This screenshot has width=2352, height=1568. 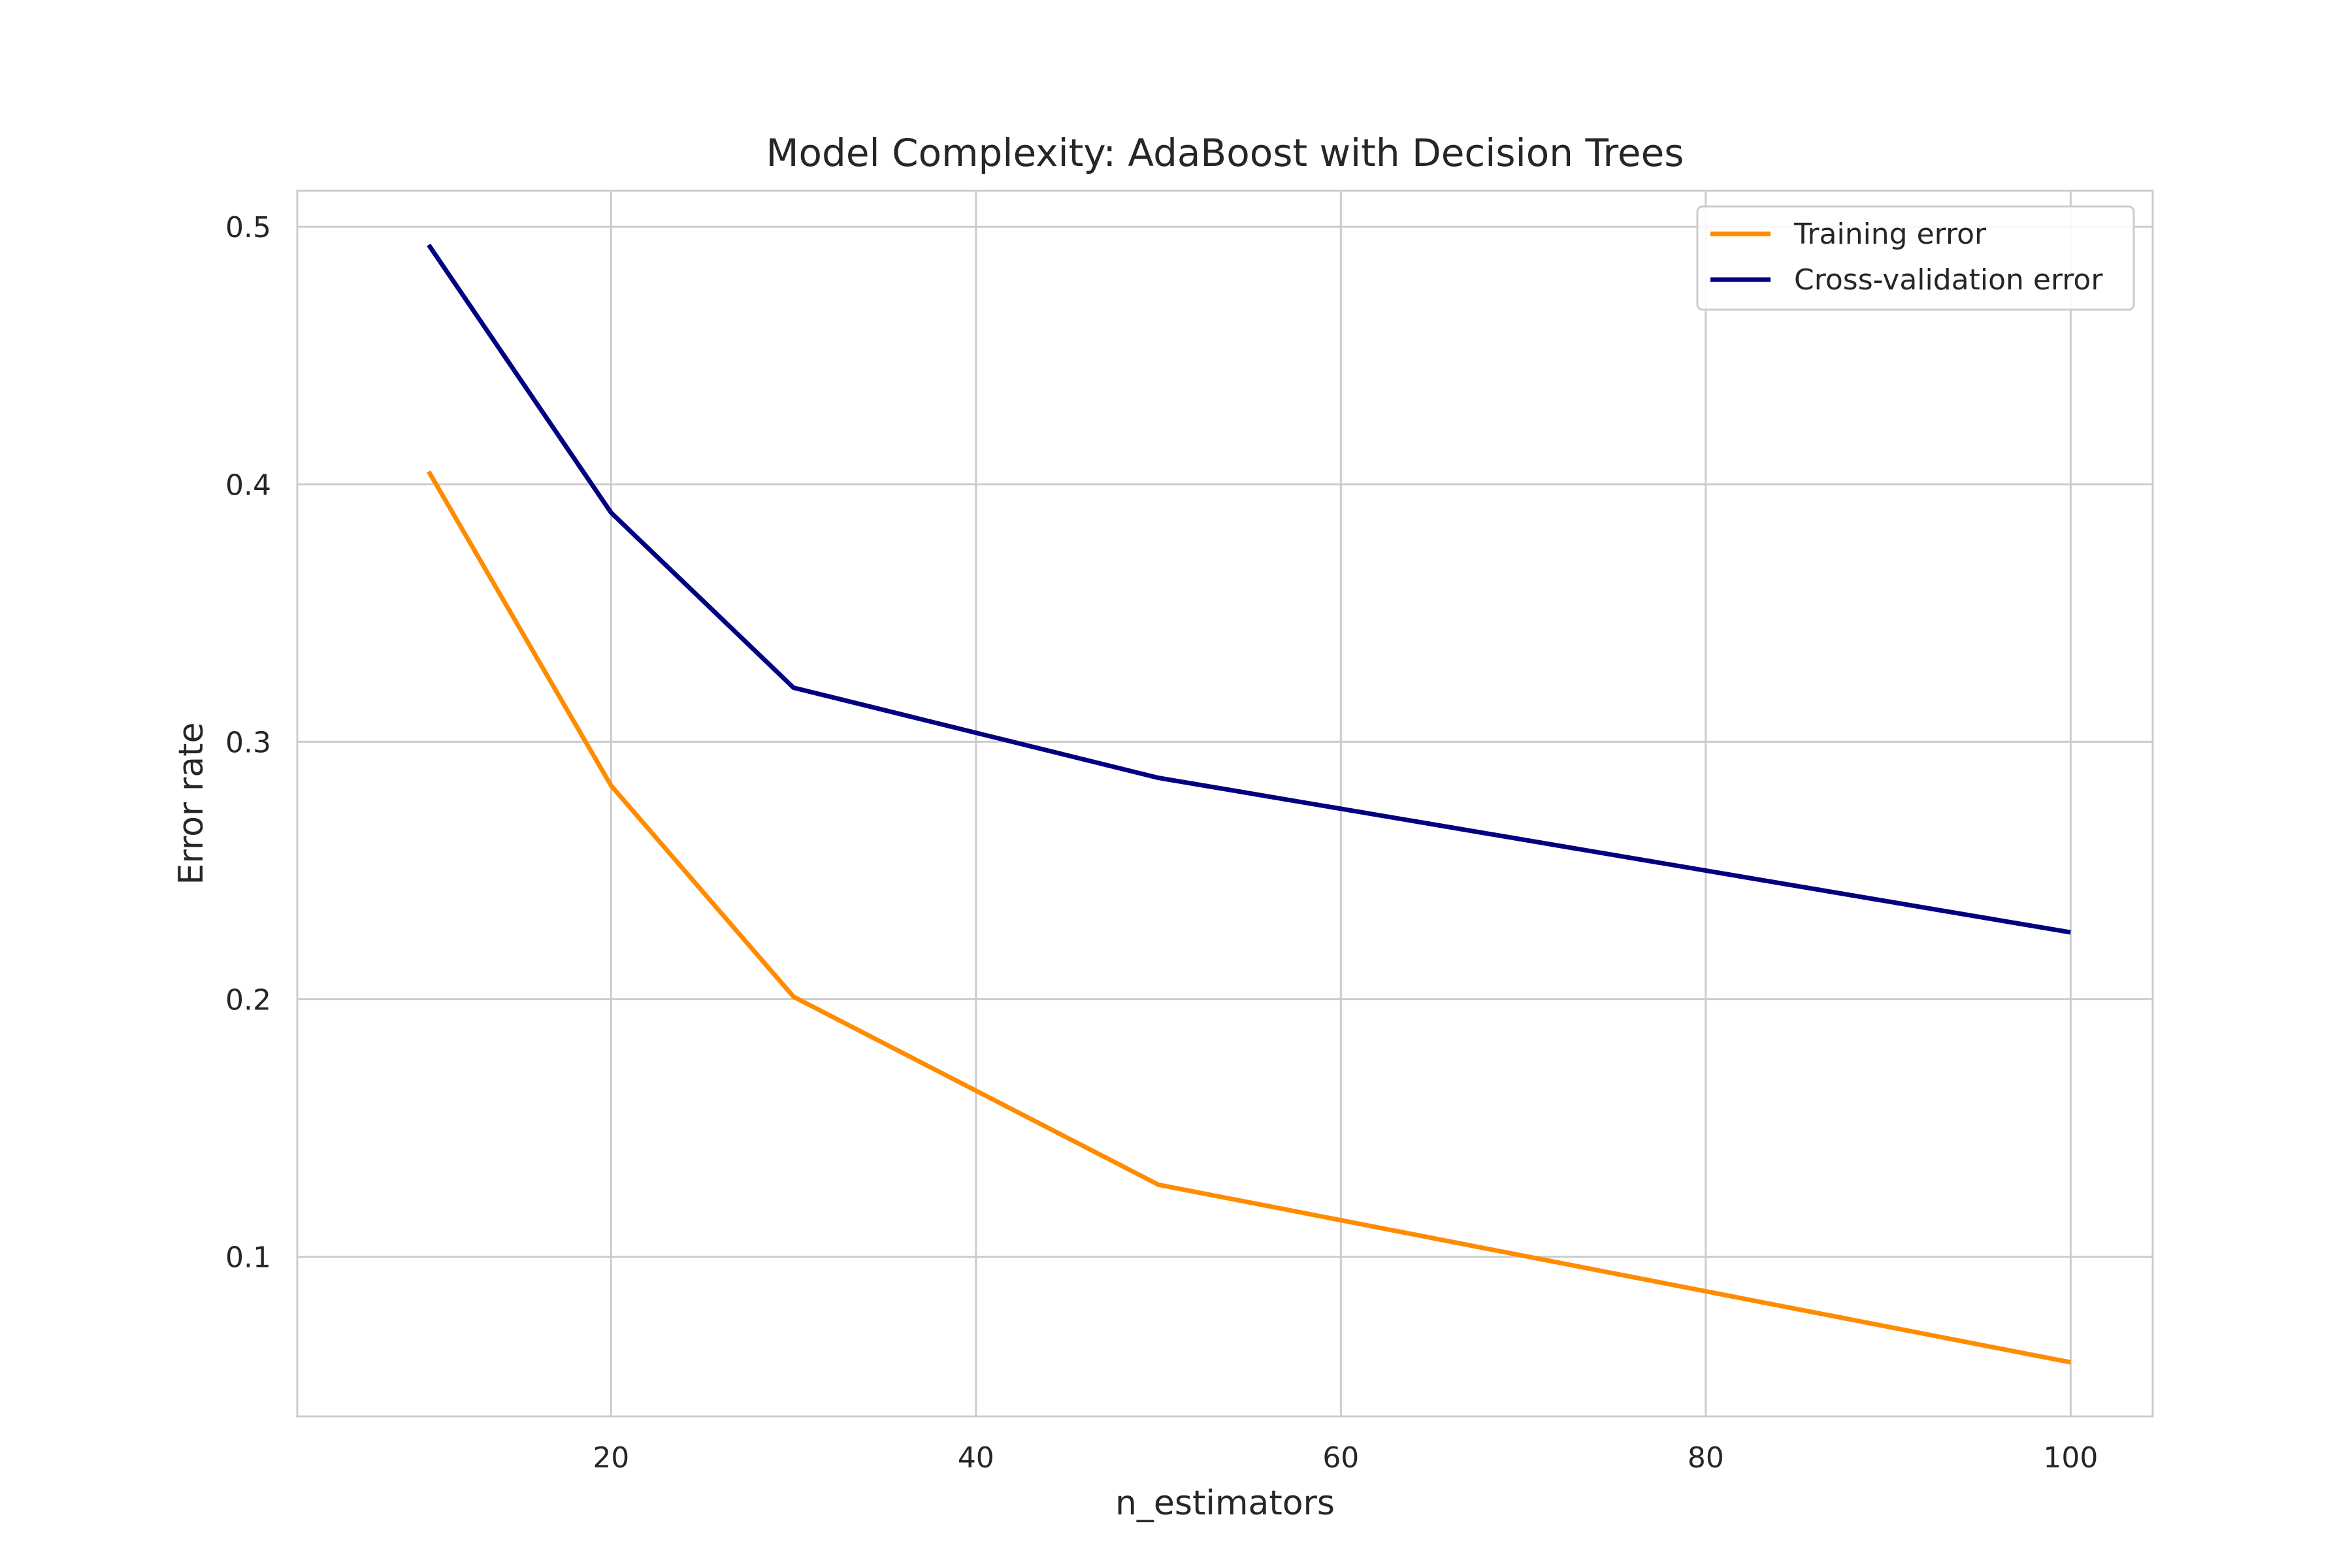 I want to click on legend-box, so click(x=1915, y=258).